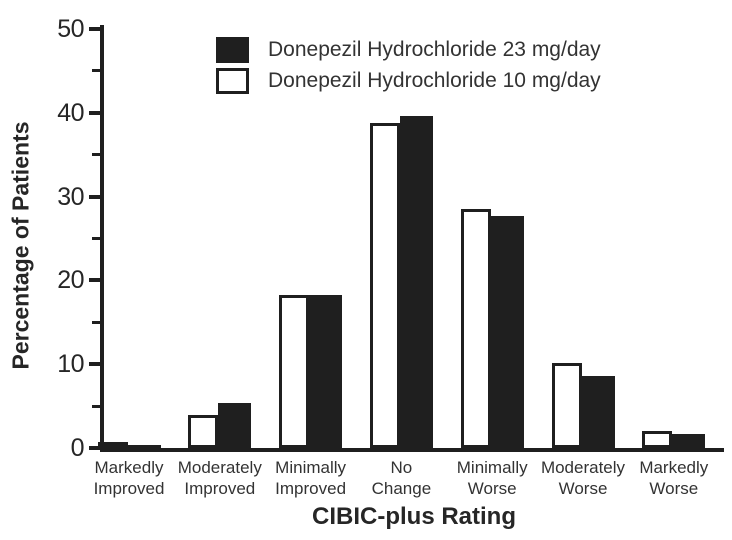 This screenshot has width=732, height=540. Describe the element at coordinates (70, 280) in the screenshot. I see `y-tick-label-20: 20` at that location.